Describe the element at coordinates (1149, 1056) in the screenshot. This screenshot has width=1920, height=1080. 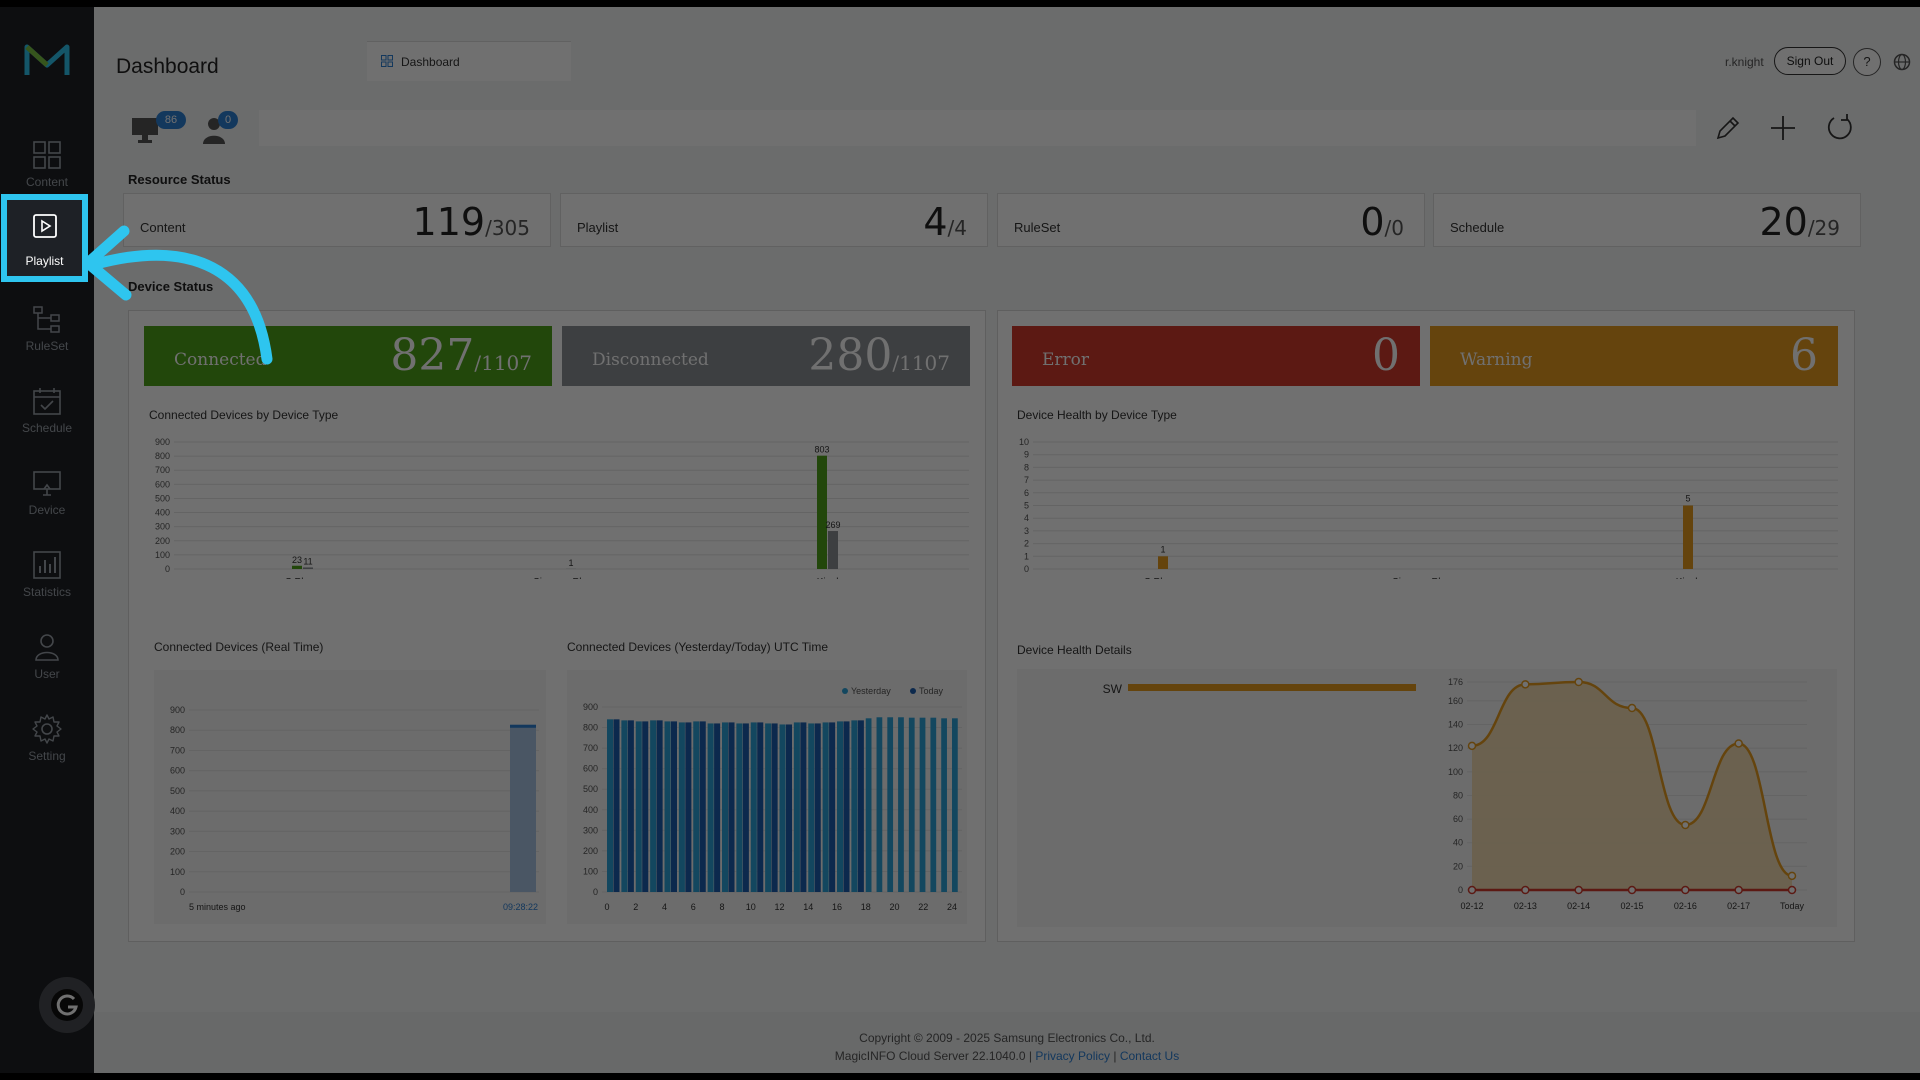
I see `contact-us-link: Contact Us` at that location.